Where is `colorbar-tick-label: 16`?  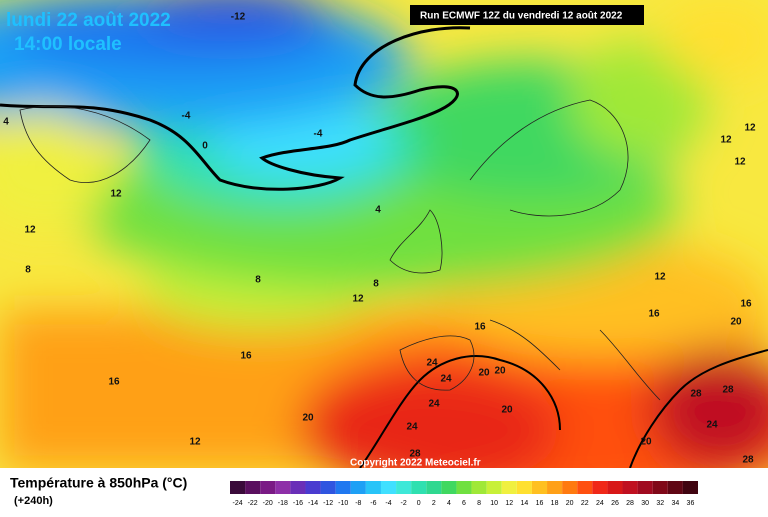
colorbar-tick-label: 16 is located at coordinates (540, 503).